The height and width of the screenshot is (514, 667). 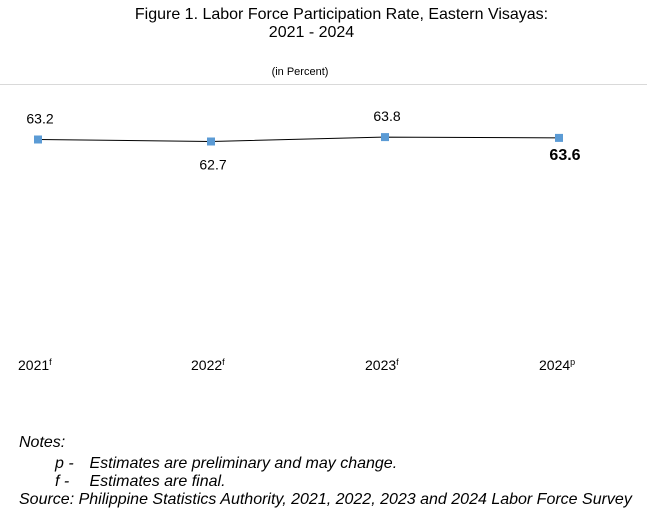 I want to click on note-preliminary-key: p -, so click(x=64, y=463).